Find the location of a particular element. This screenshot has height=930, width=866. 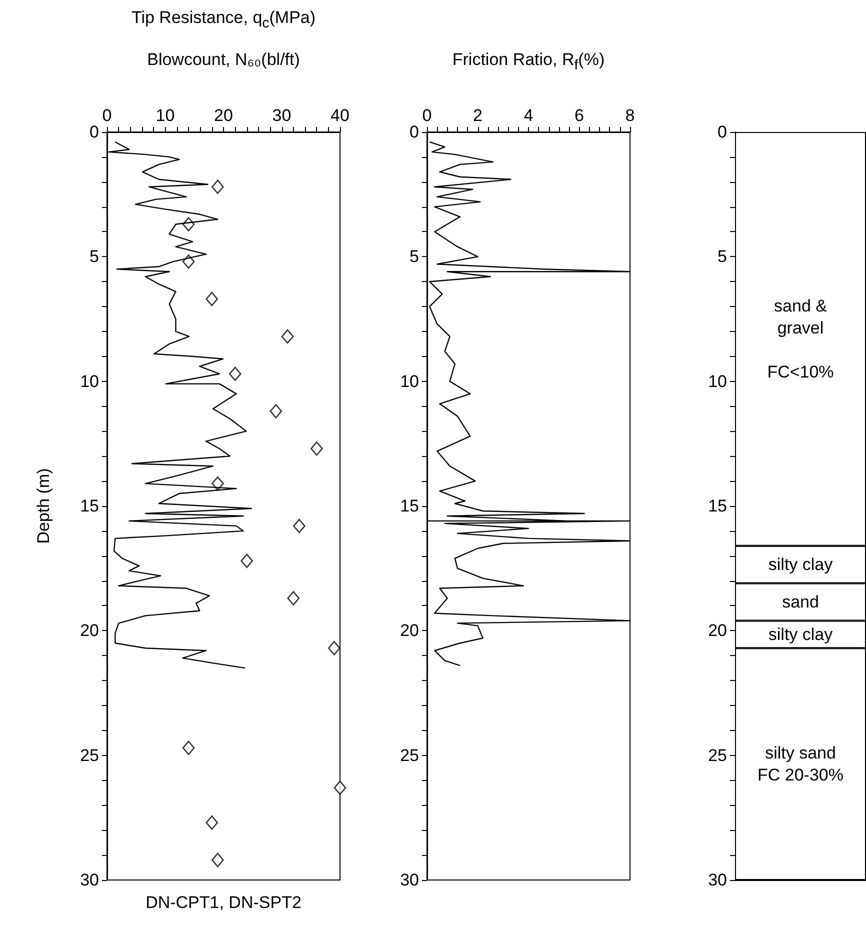

x-axis-title: Friction Ratio, R$_{f}$(%) is located at coordinates (528, 62).